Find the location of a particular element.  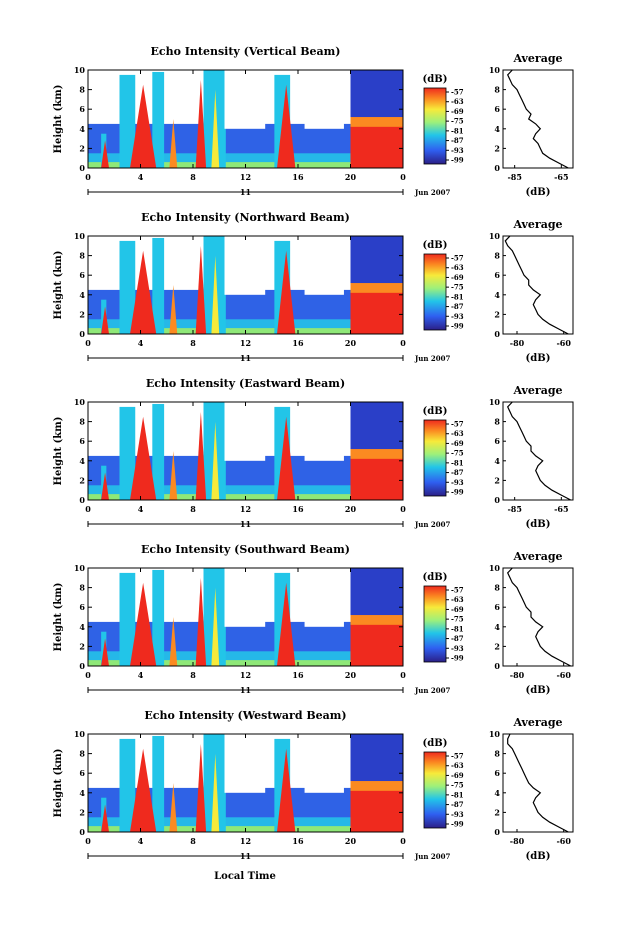

colorbar-tick-label: -87 is located at coordinates (457, 804).